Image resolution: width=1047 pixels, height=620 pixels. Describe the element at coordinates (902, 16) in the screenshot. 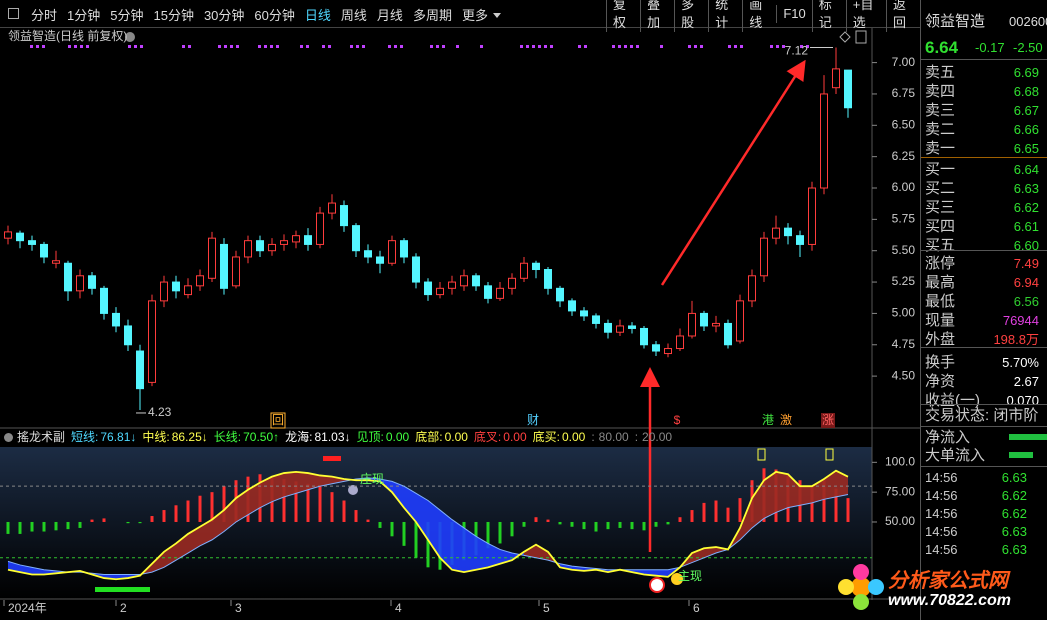

I see `tool-button: 返回` at that location.